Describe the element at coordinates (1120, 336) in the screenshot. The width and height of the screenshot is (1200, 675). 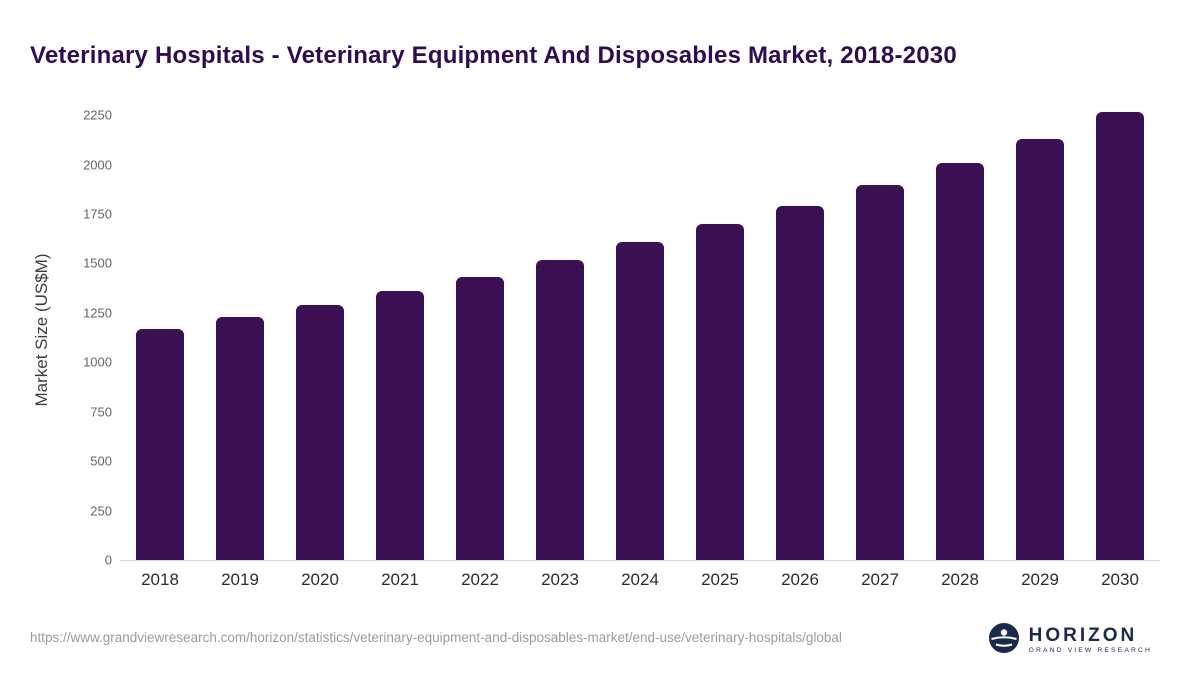
I see `bar-2030` at that location.